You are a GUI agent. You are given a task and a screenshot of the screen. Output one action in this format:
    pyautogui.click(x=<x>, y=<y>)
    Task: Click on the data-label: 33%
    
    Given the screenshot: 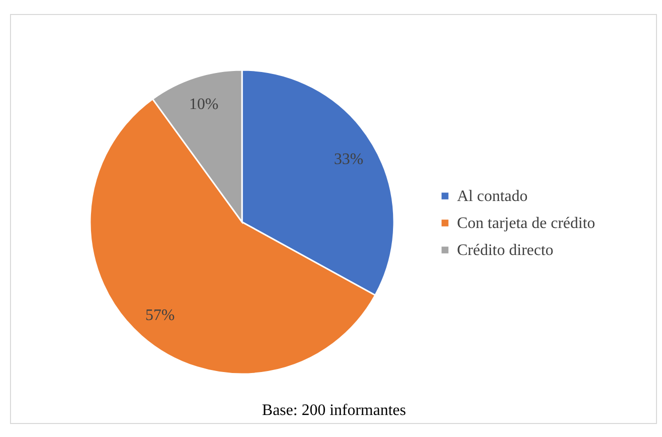 What is the action you would take?
    pyautogui.click(x=349, y=159)
    